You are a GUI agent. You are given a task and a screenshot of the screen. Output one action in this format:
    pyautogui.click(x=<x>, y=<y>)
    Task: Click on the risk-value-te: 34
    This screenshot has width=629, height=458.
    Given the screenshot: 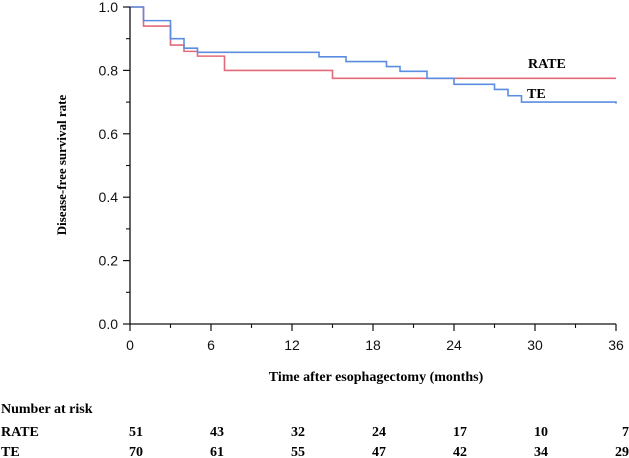 What is the action you would take?
    pyautogui.click(x=541, y=451)
    